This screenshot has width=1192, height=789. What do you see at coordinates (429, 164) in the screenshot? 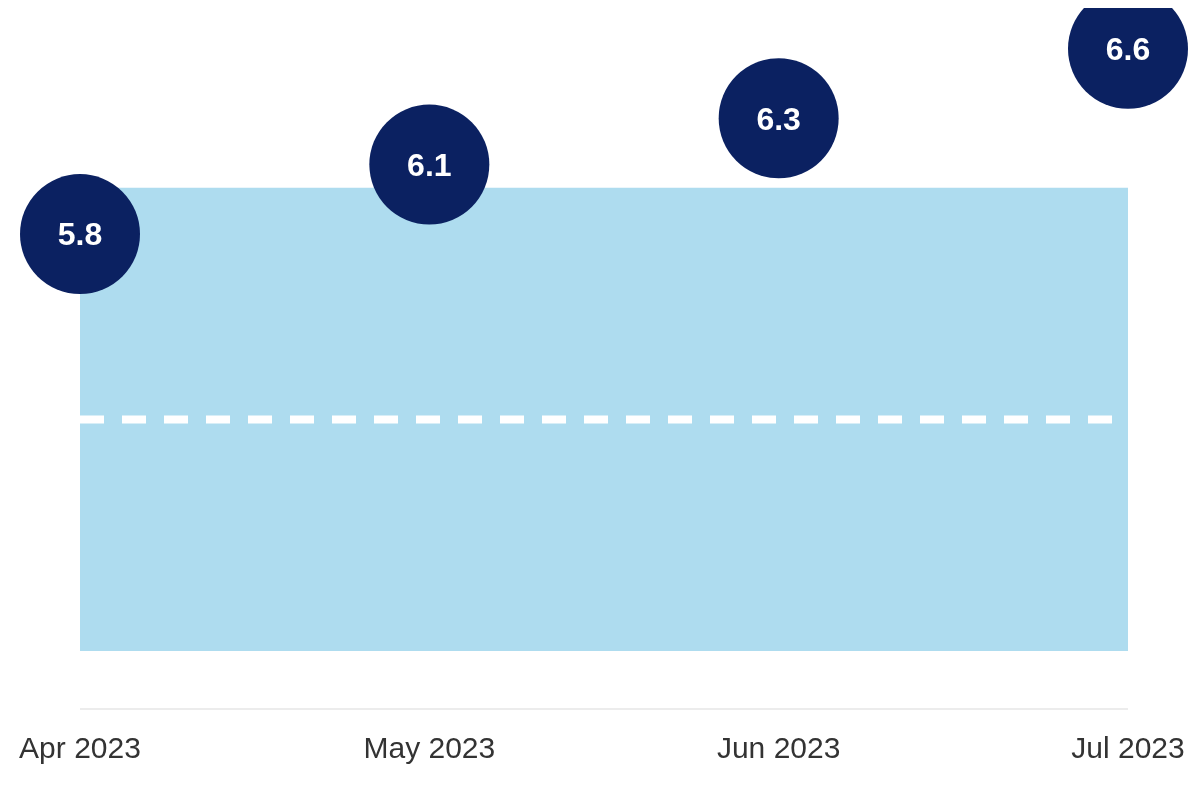
I see `data-label: 6.1` at bounding box center [429, 164].